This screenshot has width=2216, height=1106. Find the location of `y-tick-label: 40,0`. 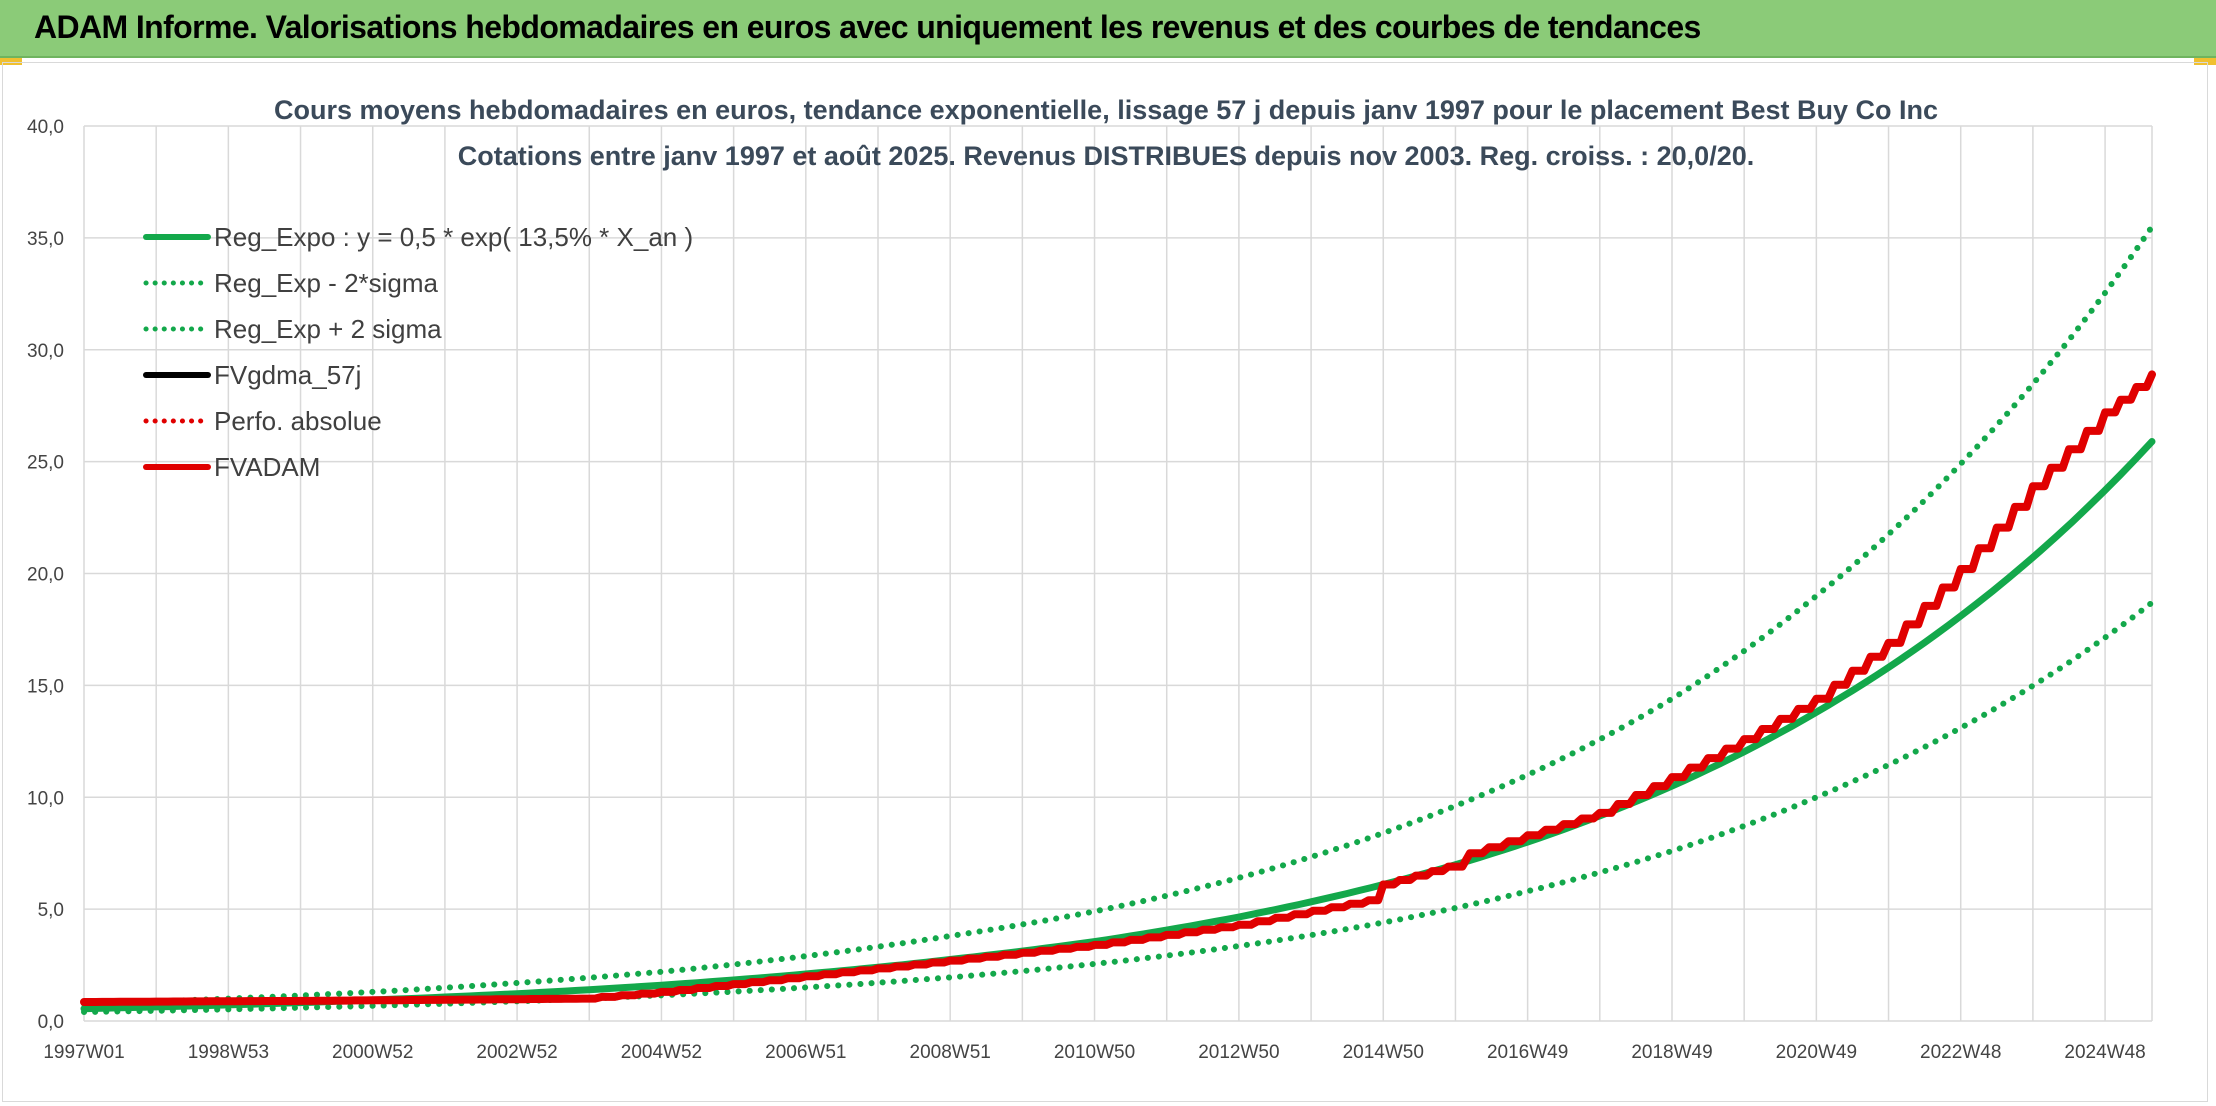

y-tick-label: 40,0 is located at coordinates (45, 127).